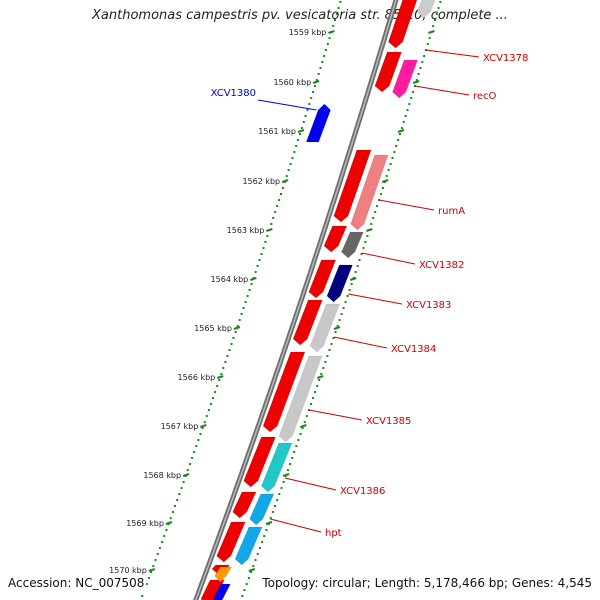 The image size is (600, 600). I want to click on gene-label: XCV1386, so click(362, 491).